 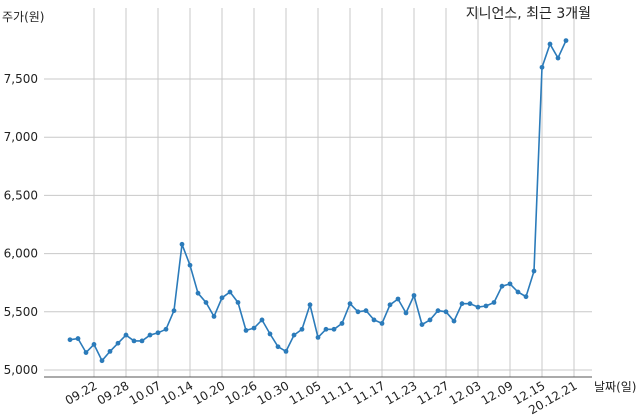 I want to click on x-tick-label: 11.27, so click(x=433, y=392).